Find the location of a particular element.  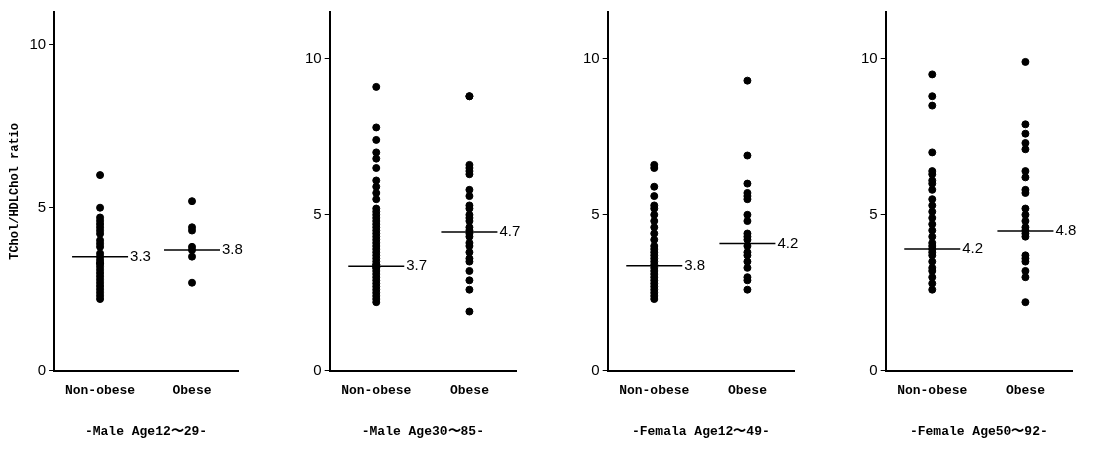

x-axis-title: -Female Age50〜92- is located at coordinates (978, 432).